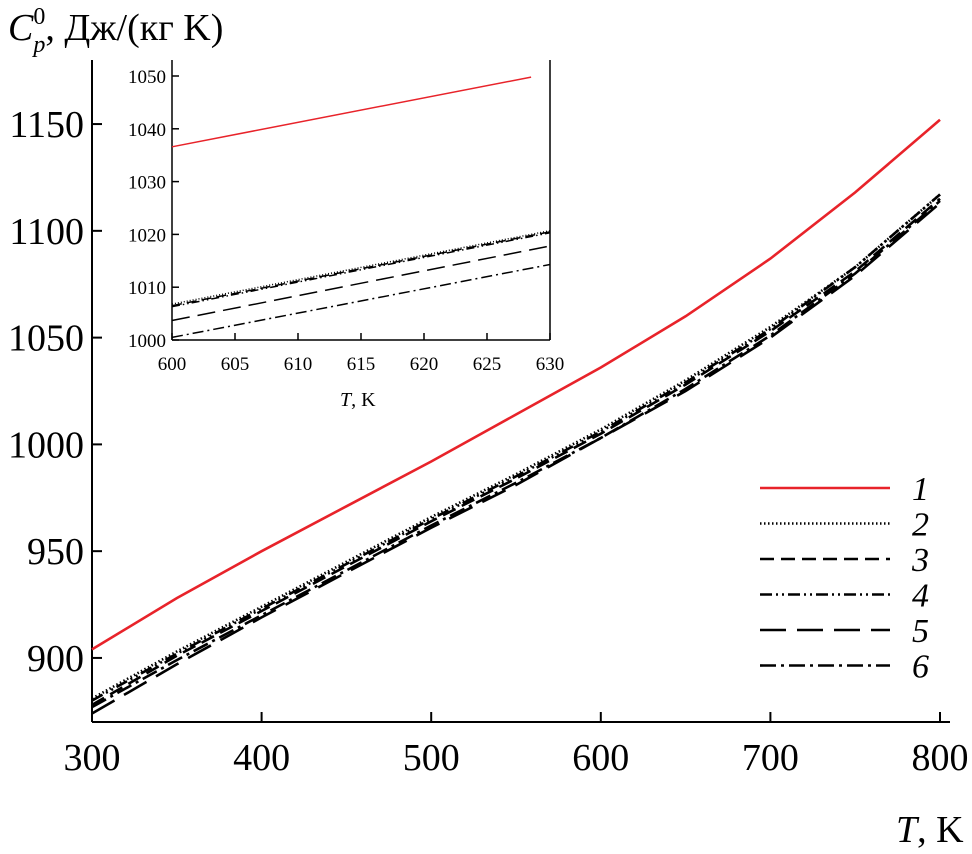 Image resolution: width=972 pixels, height=854 pixels. Describe the element at coordinates (147, 235) in the screenshot. I see `inset-y-tick-label: 1020` at that location.